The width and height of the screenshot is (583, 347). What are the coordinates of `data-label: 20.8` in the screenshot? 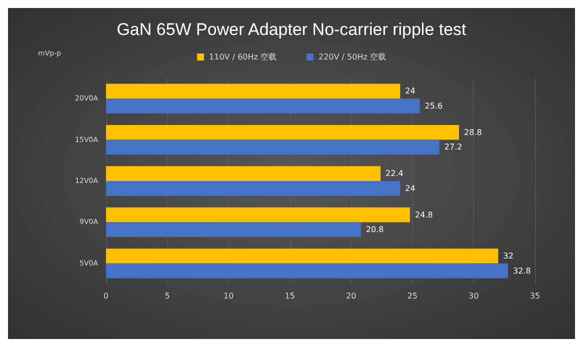 It's located at (375, 229).